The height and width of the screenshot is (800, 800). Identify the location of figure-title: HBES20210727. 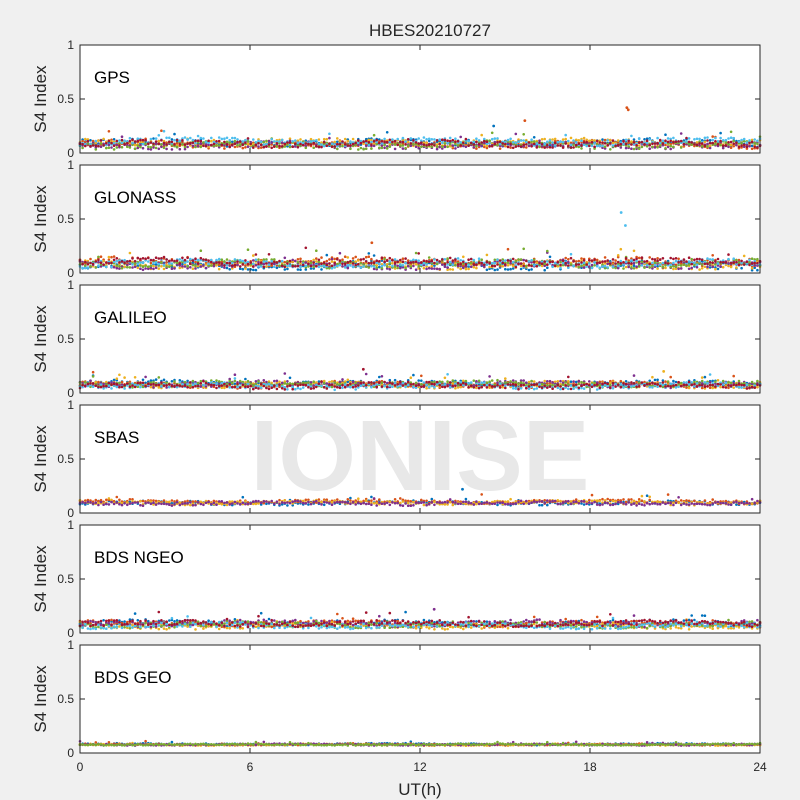
(430, 30).